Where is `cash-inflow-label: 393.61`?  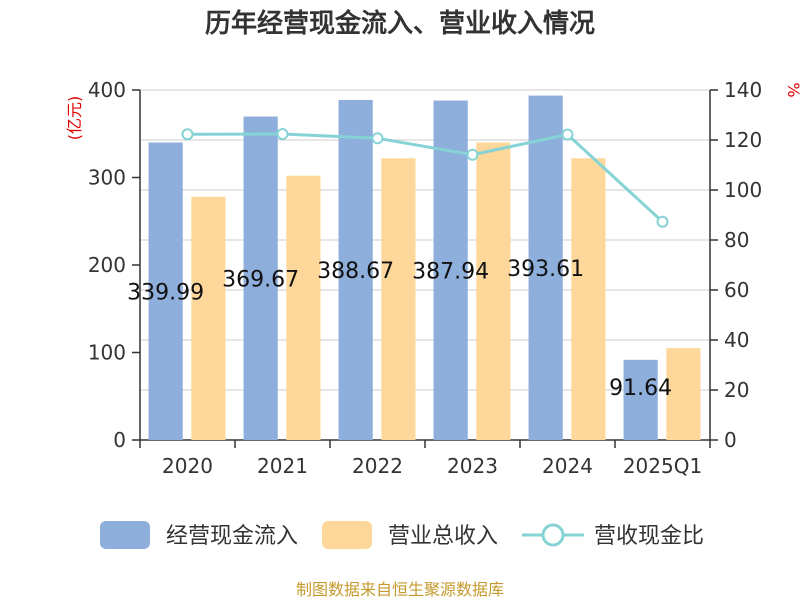
cash-inflow-label: 393.61 is located at coordinates (545, 269).